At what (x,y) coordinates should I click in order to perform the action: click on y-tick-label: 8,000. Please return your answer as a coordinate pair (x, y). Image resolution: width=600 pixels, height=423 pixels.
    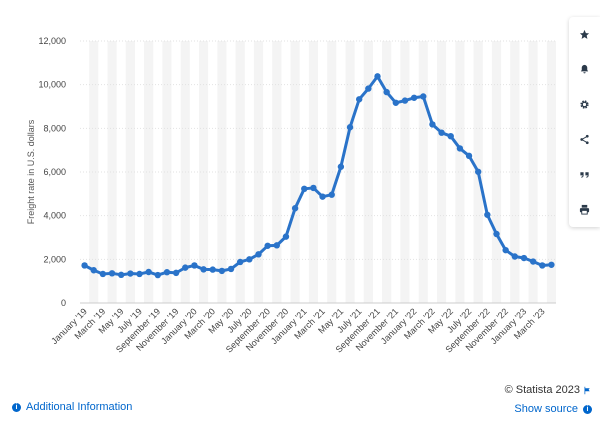
    Looking at the image, I should click on (54, 128).